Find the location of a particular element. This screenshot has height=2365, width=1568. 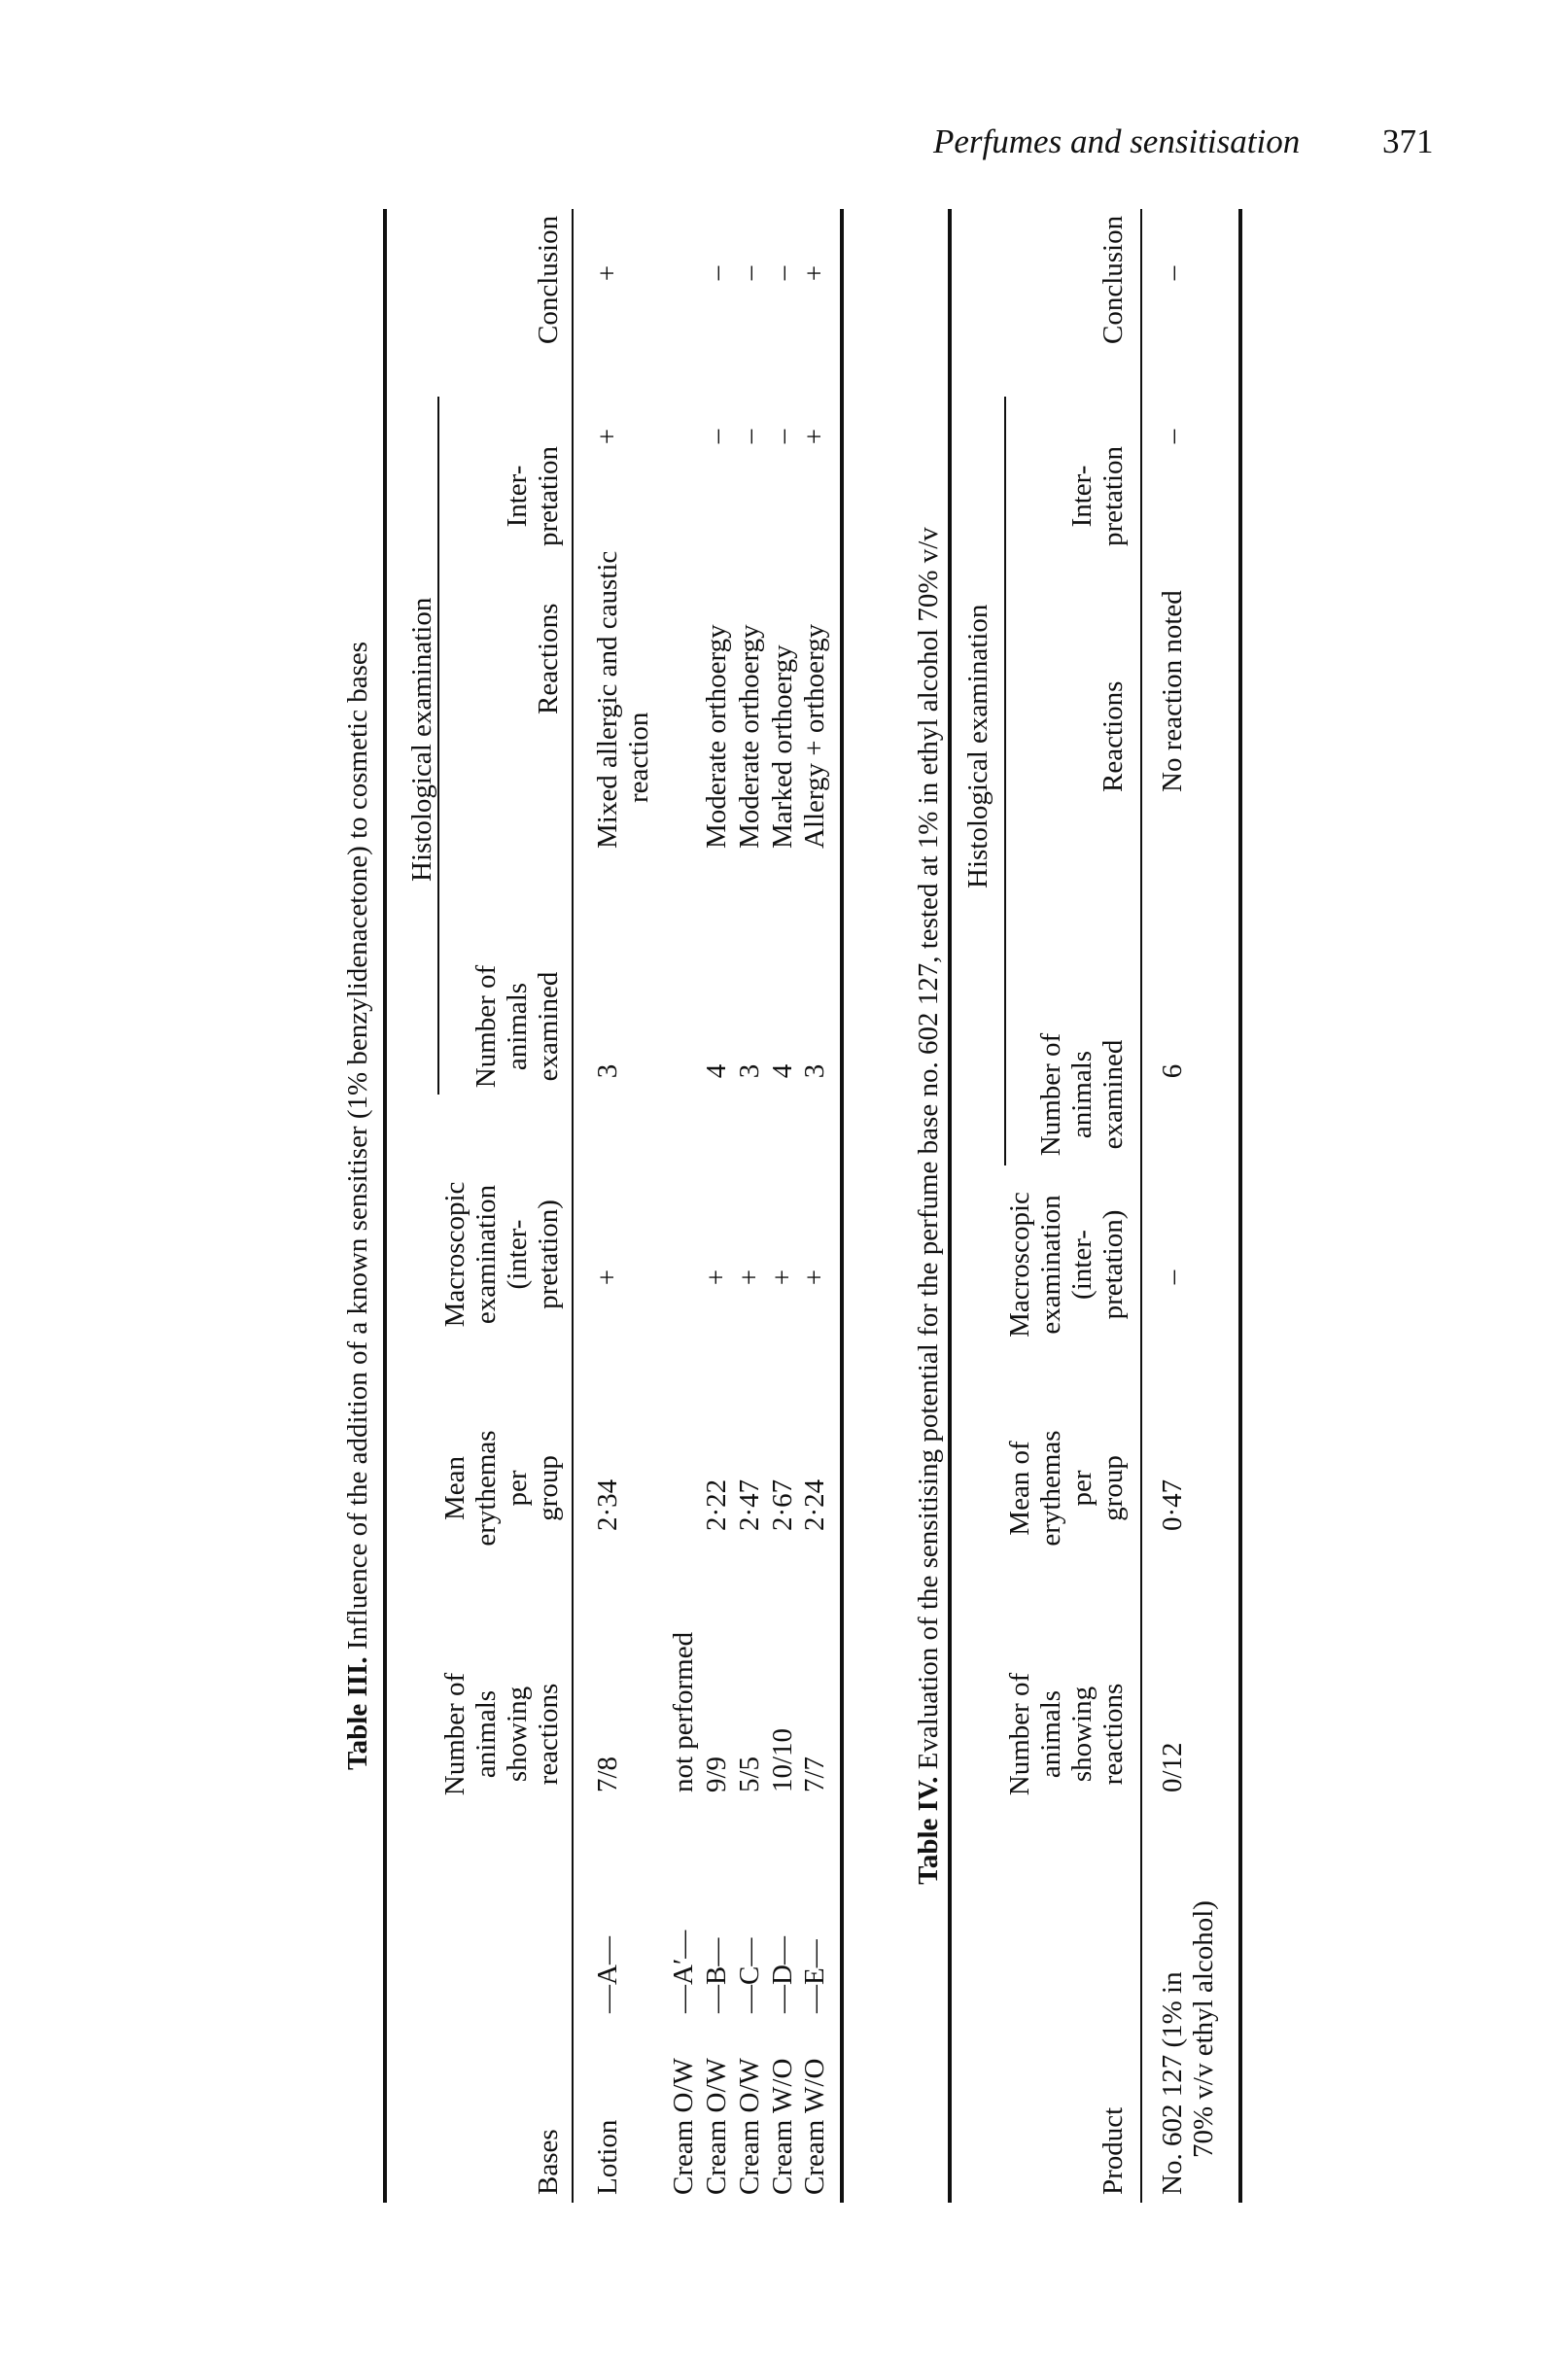

header-examined: examined is located at coordinates (1113, 1094).